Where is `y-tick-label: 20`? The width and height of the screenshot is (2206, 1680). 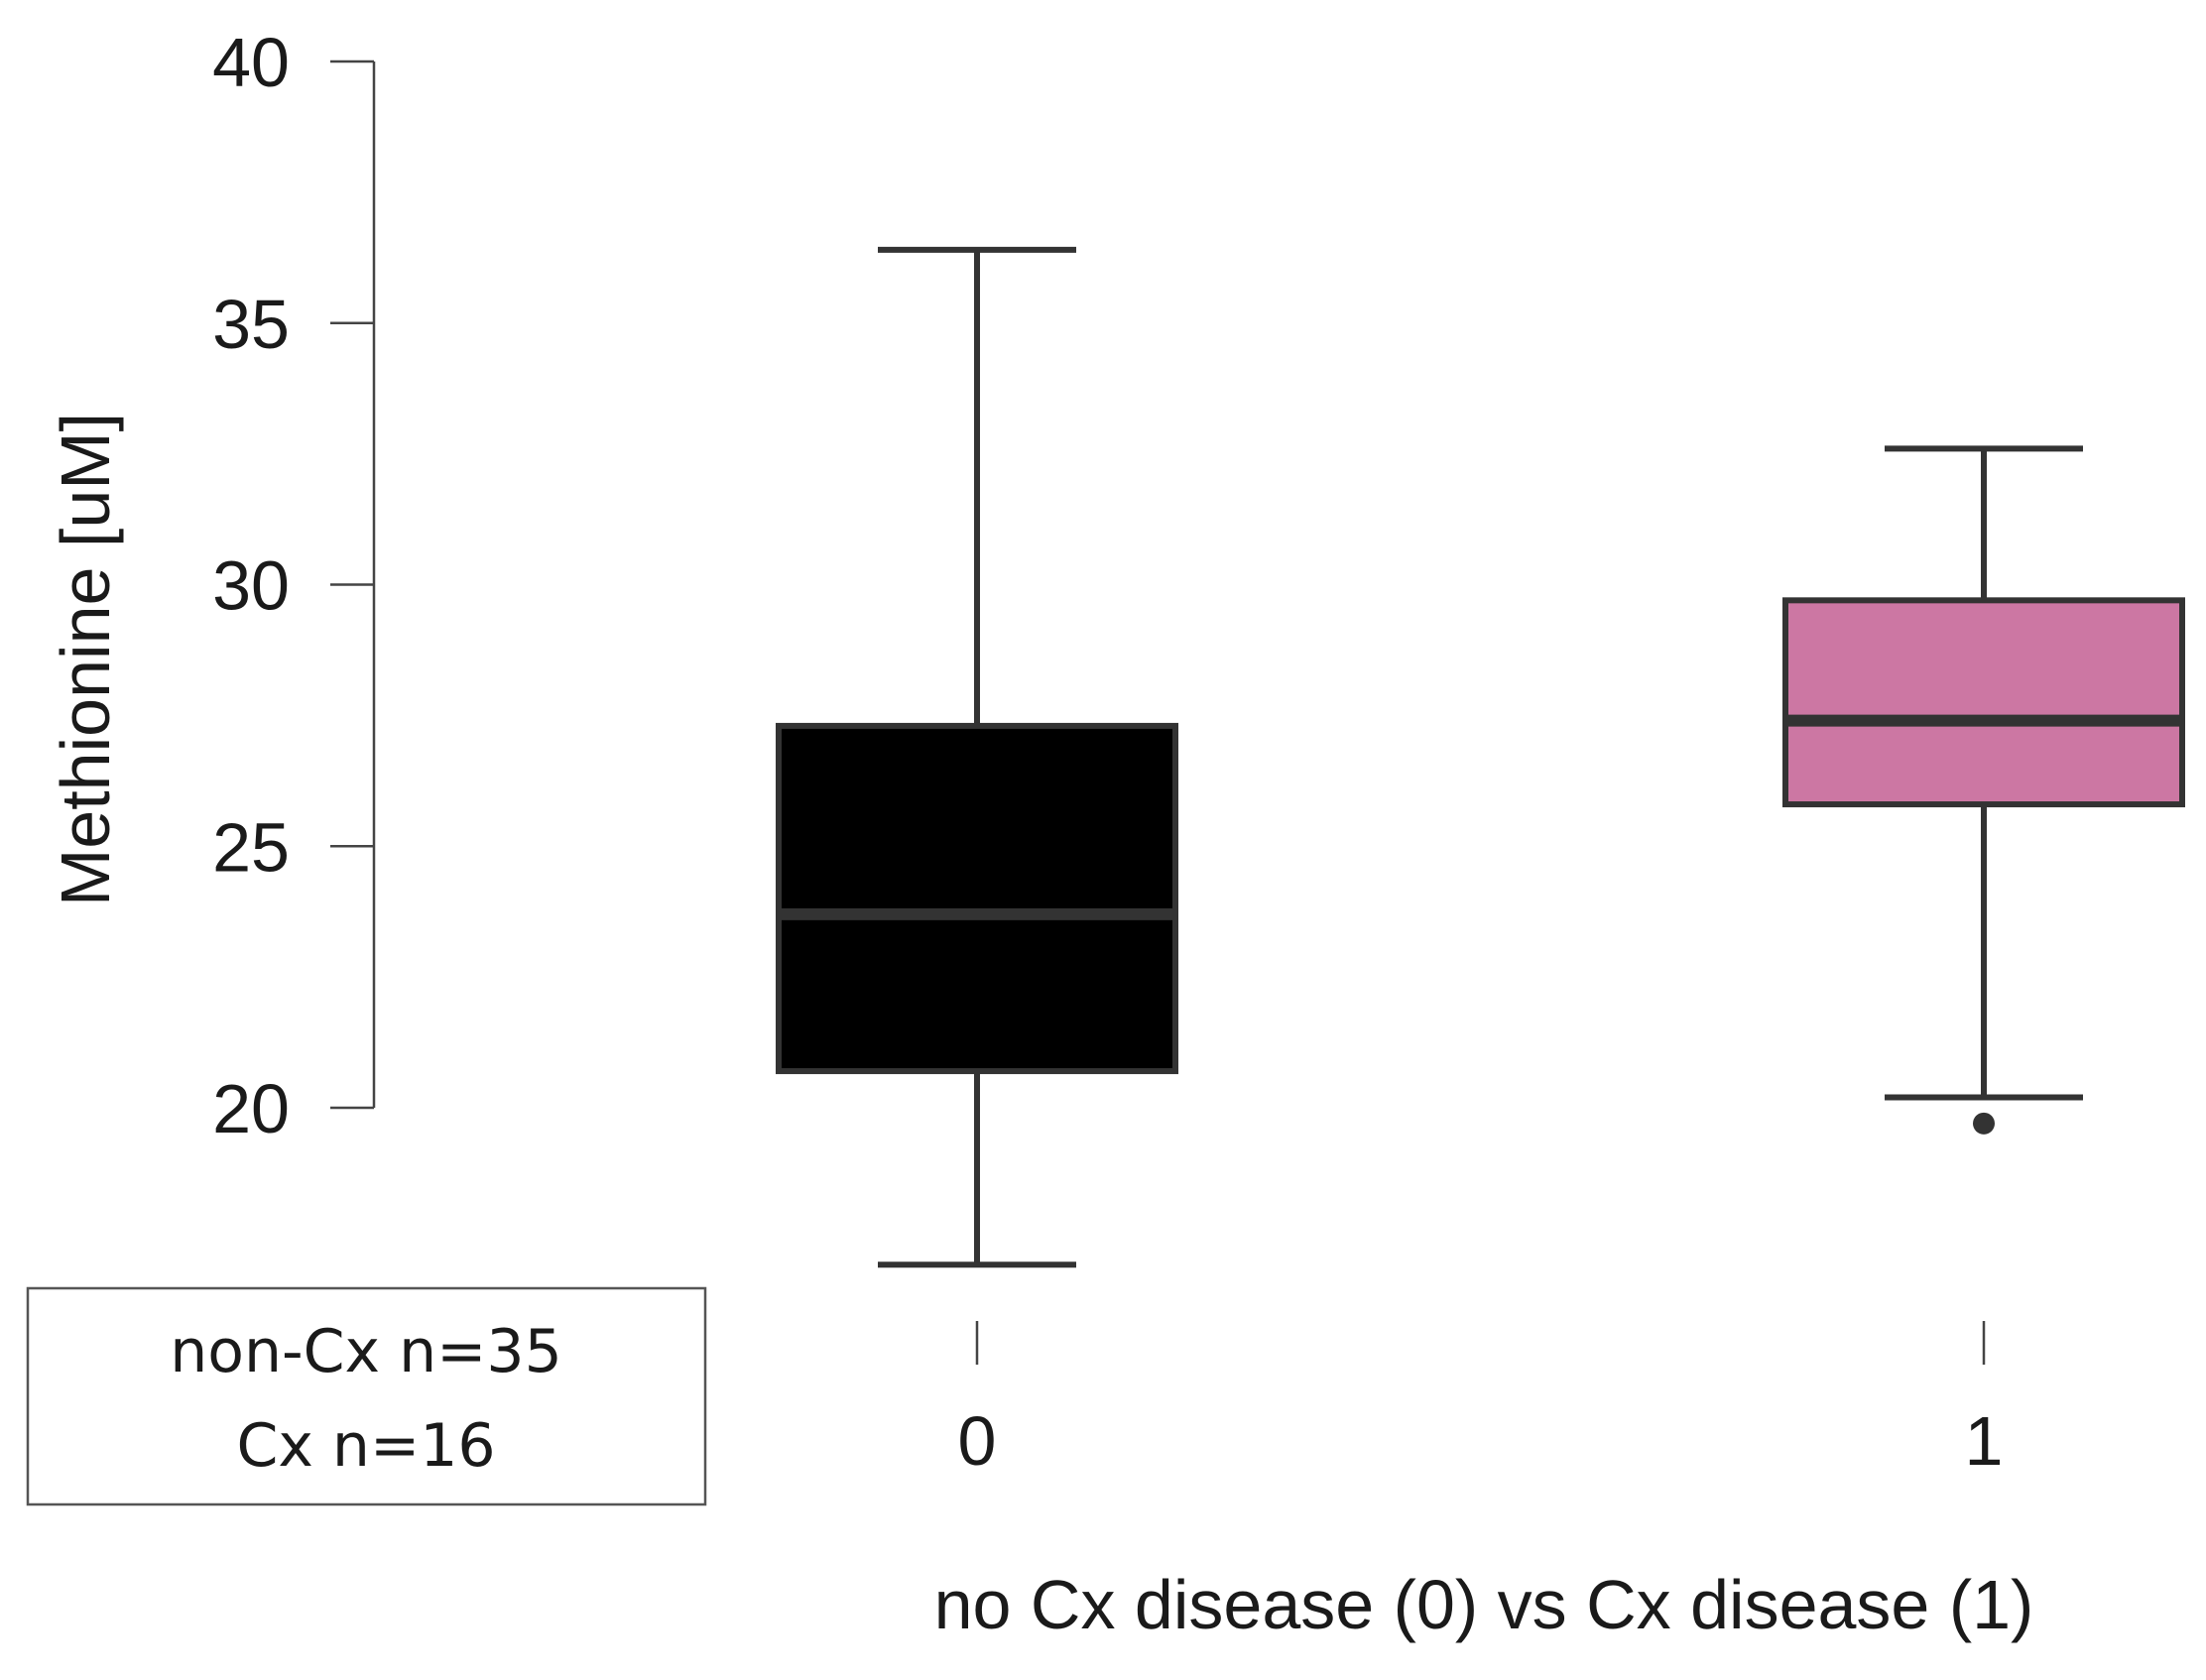 y-tick-label: 20 is located at coordinates (251, 1108).